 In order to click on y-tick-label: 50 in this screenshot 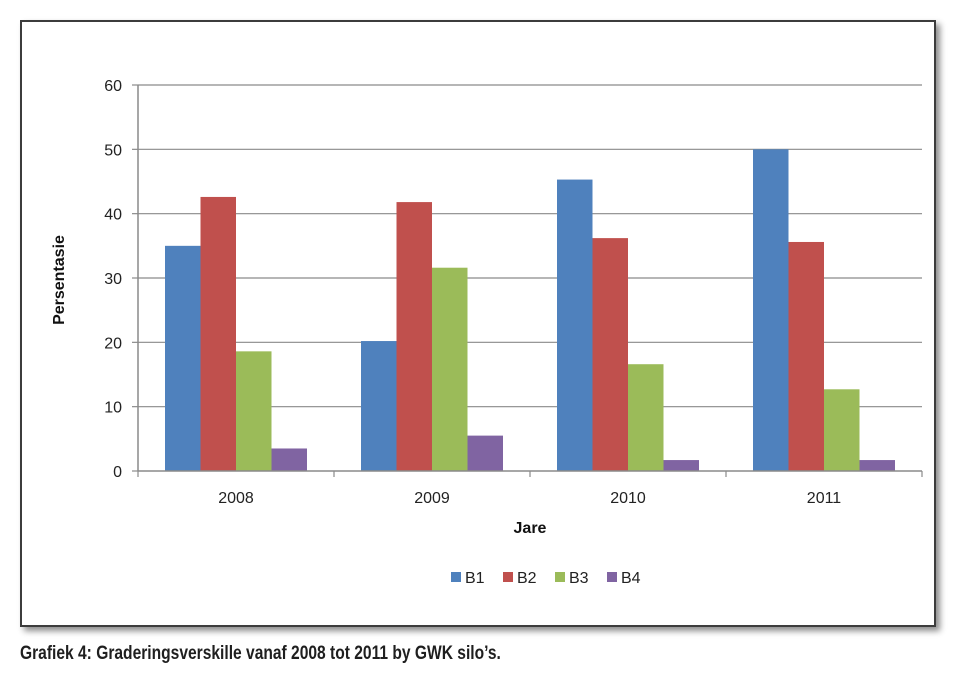, I will do `click(113, 150)`.